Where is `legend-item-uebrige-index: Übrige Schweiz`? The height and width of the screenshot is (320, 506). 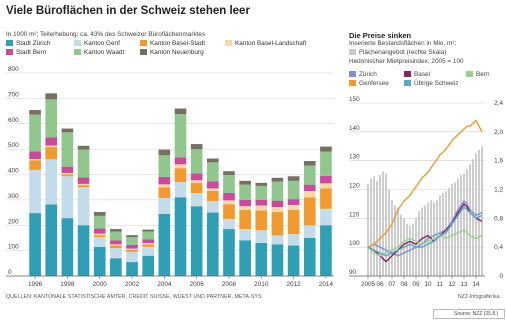
legend-item-uebrige-index: Übrige Schweiz is located at coordinates (431, 83).